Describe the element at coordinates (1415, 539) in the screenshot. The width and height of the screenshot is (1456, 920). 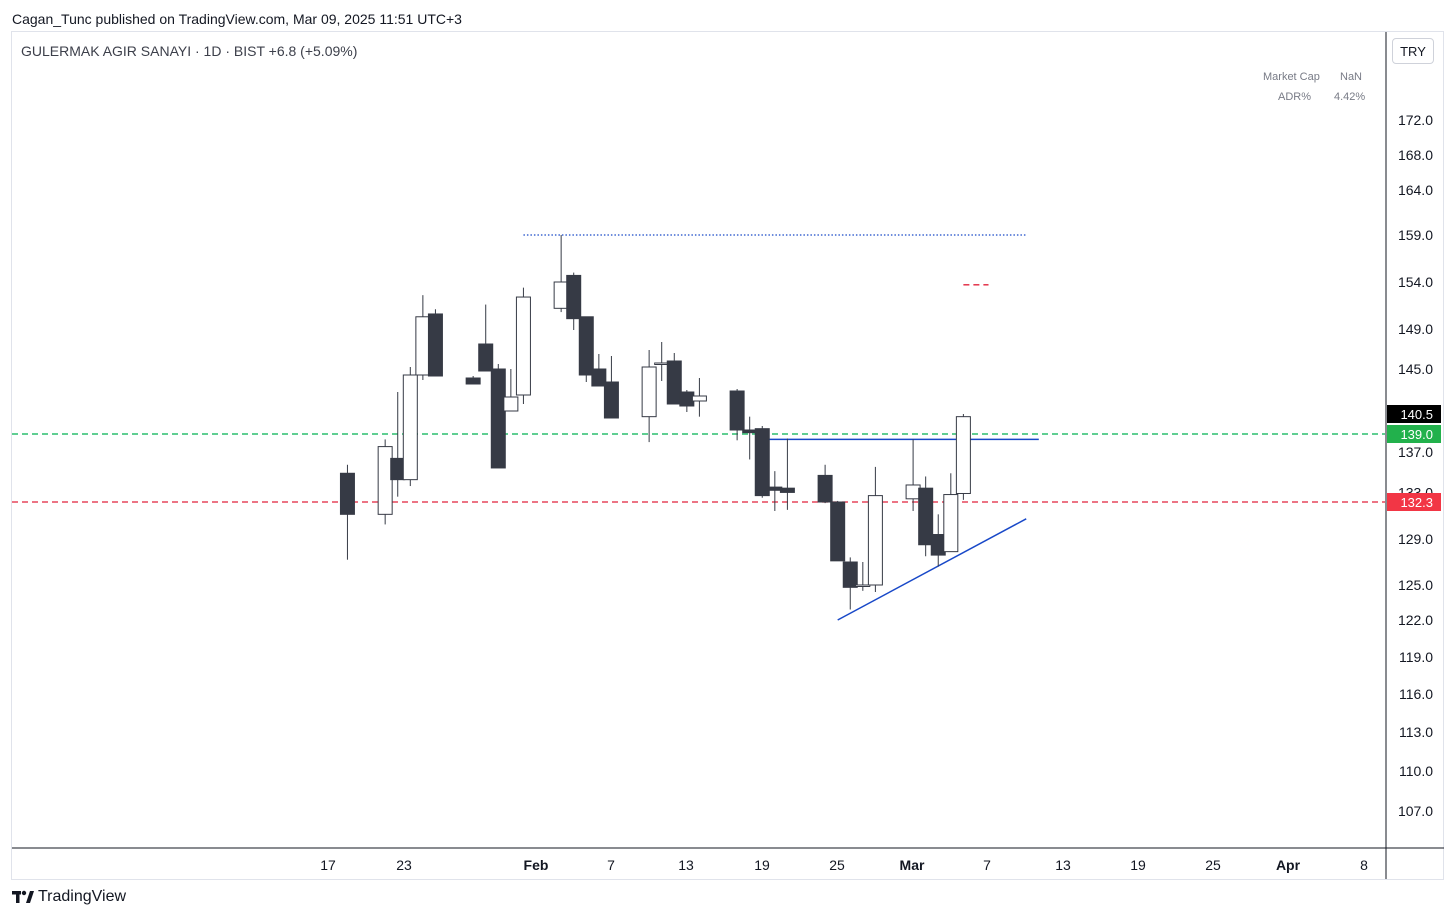
I see `y-tick-label: 129.0` at that location.